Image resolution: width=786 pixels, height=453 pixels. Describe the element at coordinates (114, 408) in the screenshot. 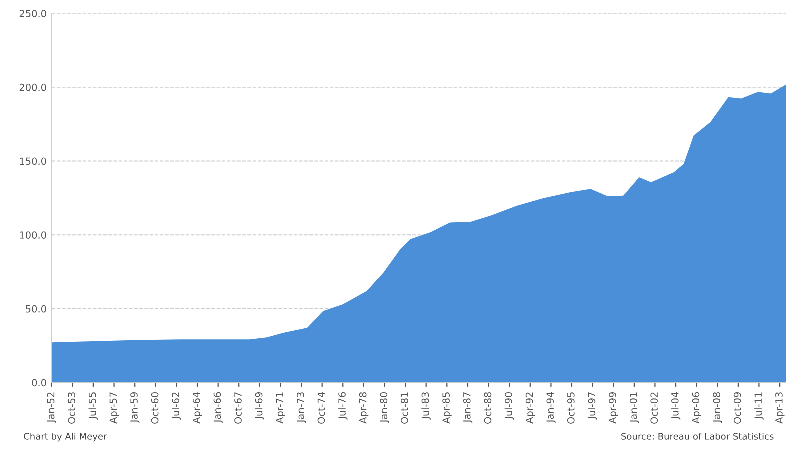

I see `x-tick-label: Apr-57` at that location.